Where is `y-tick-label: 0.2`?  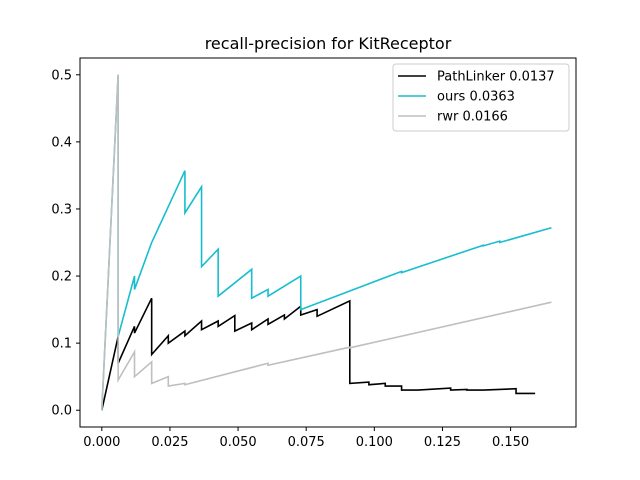
y-tick-label: 0.2 is located at coordinates (61, 277).